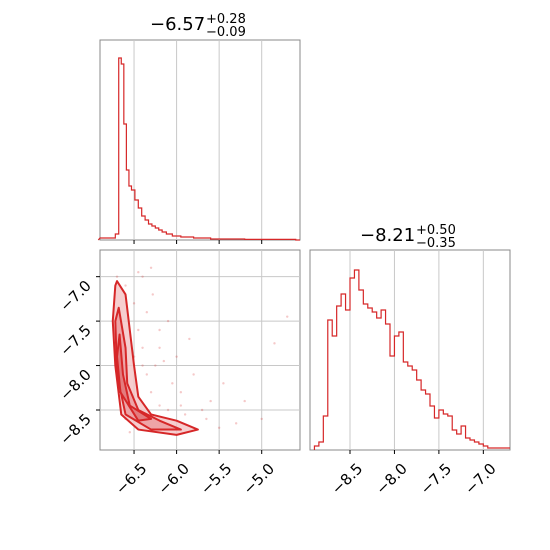  What do you see at coordinates (436, 230) in the screenshot?
I see `hist-y-title-sup: +0.50` at bounding box center [436, 230].